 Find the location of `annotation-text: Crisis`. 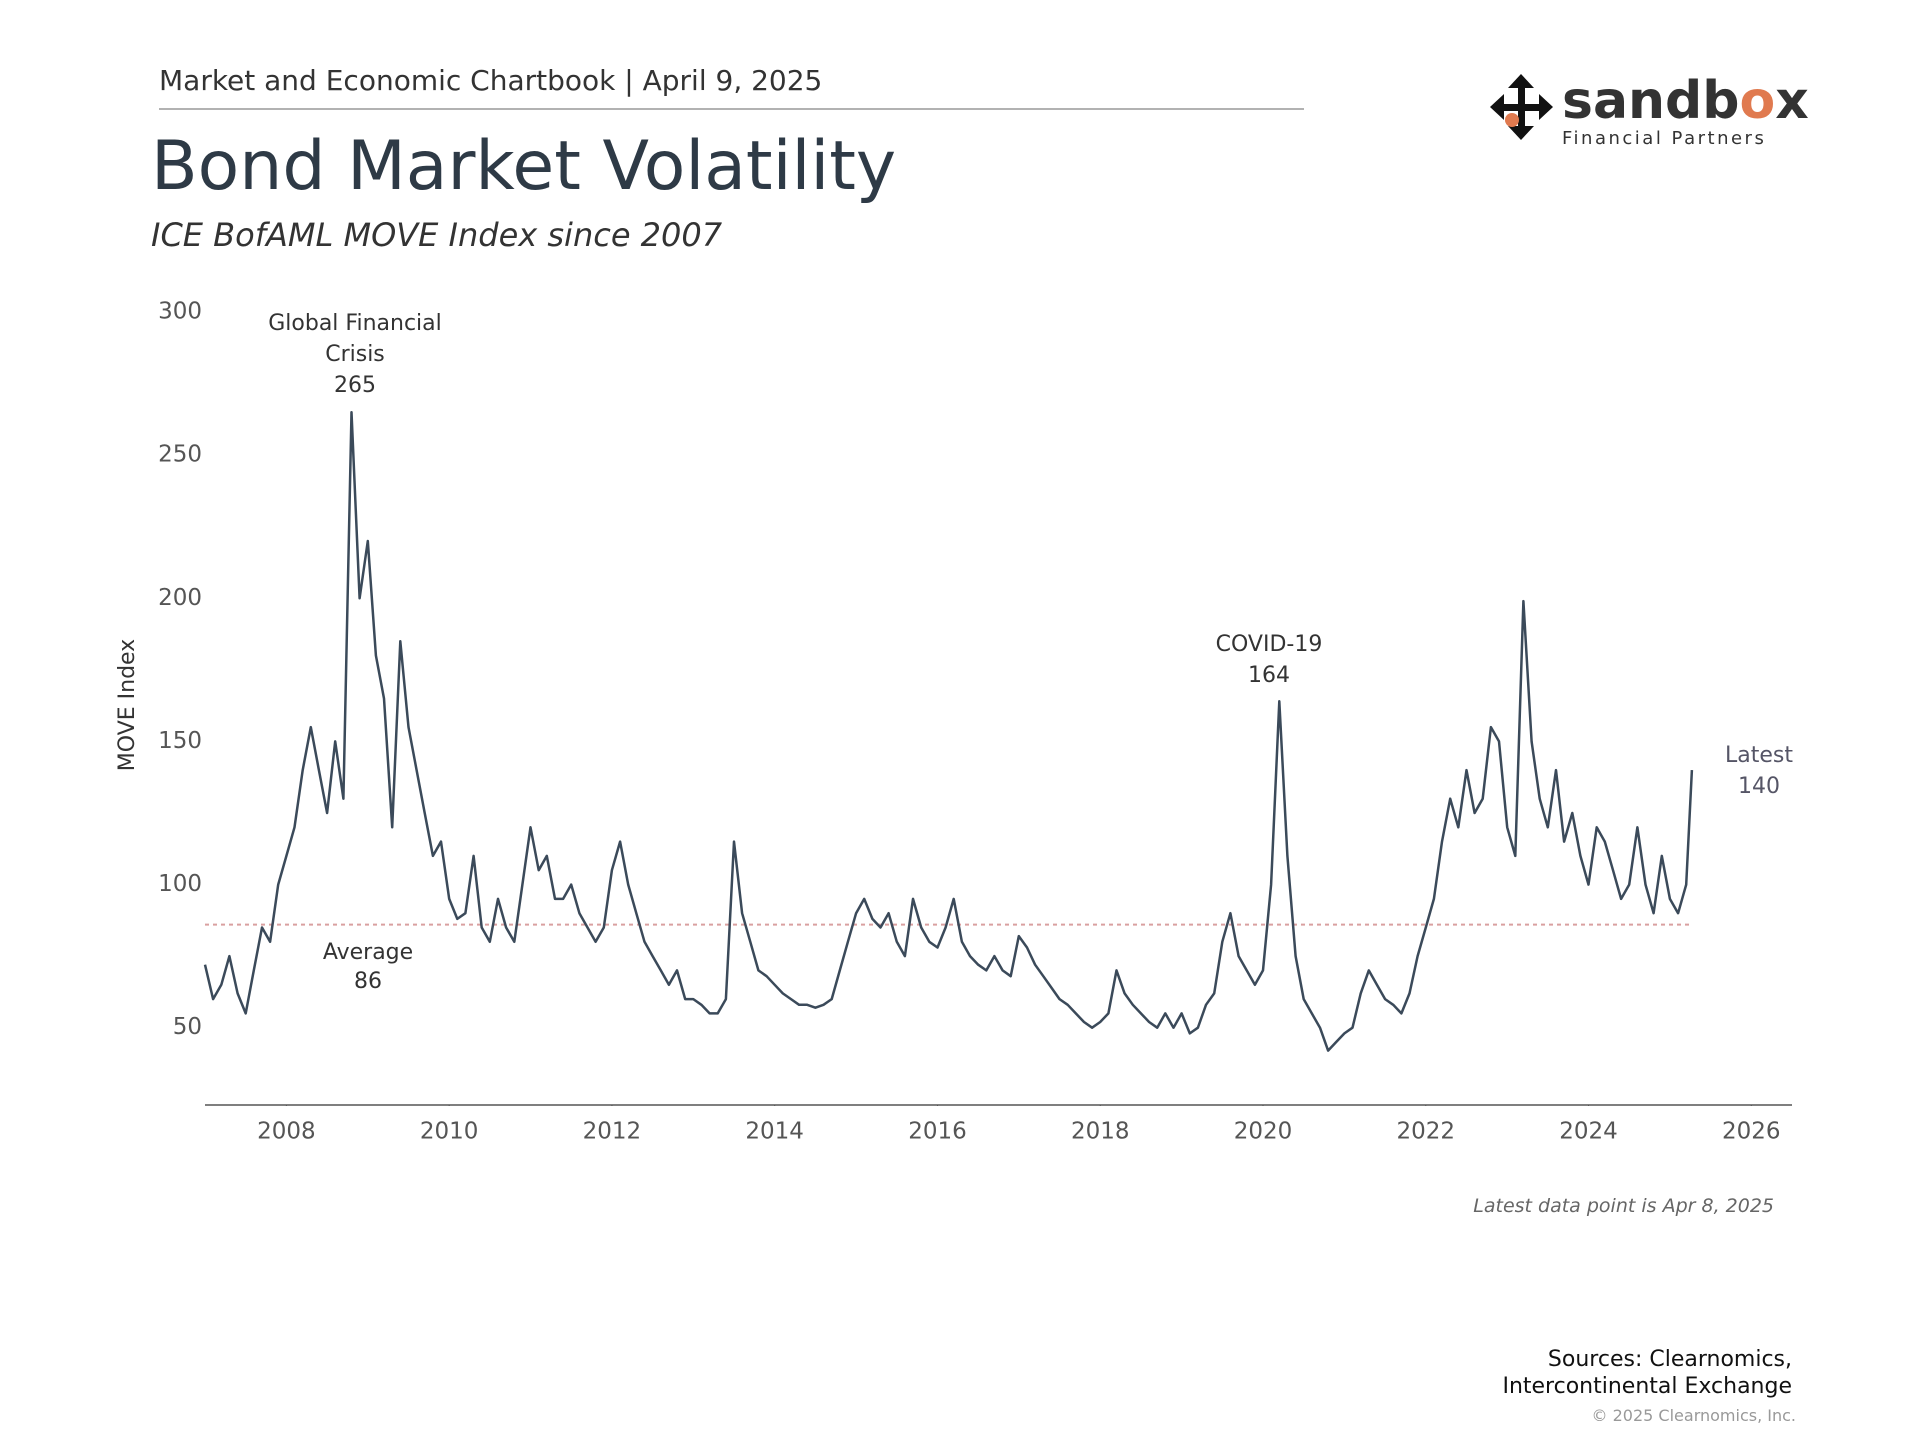

annotation-text: Crisis is located at coordinates (355, 354).